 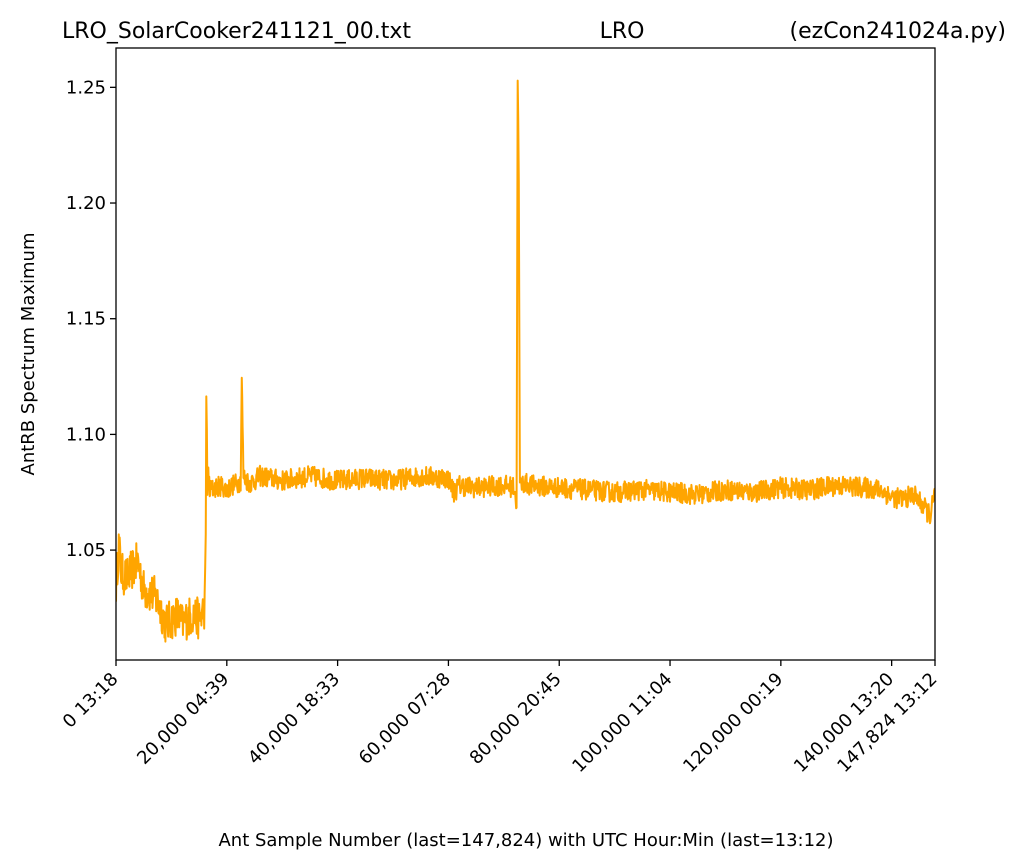 I want to click on x-tick-label: 0 13:18, so click(x=91, y=701).